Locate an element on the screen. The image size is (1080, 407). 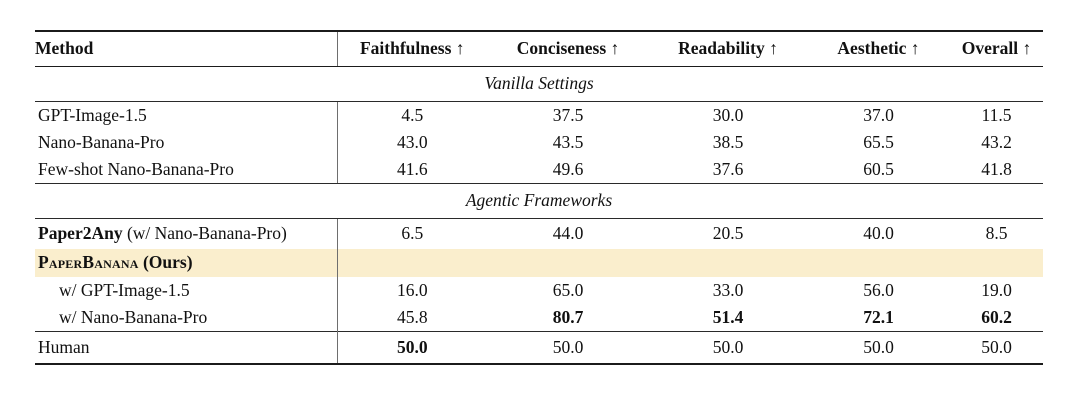
value-cell-aesthetic: 56.0 is located at coordinates (878, 289).